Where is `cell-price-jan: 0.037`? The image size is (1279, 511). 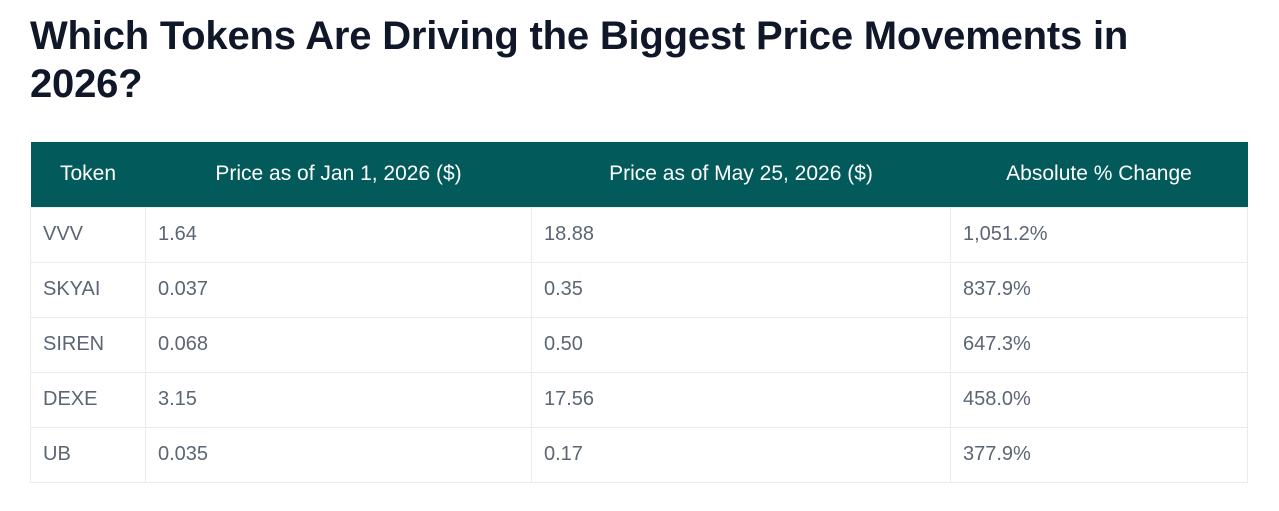
cell-price-jan: 0.037 is located at coordinates (338, 289).